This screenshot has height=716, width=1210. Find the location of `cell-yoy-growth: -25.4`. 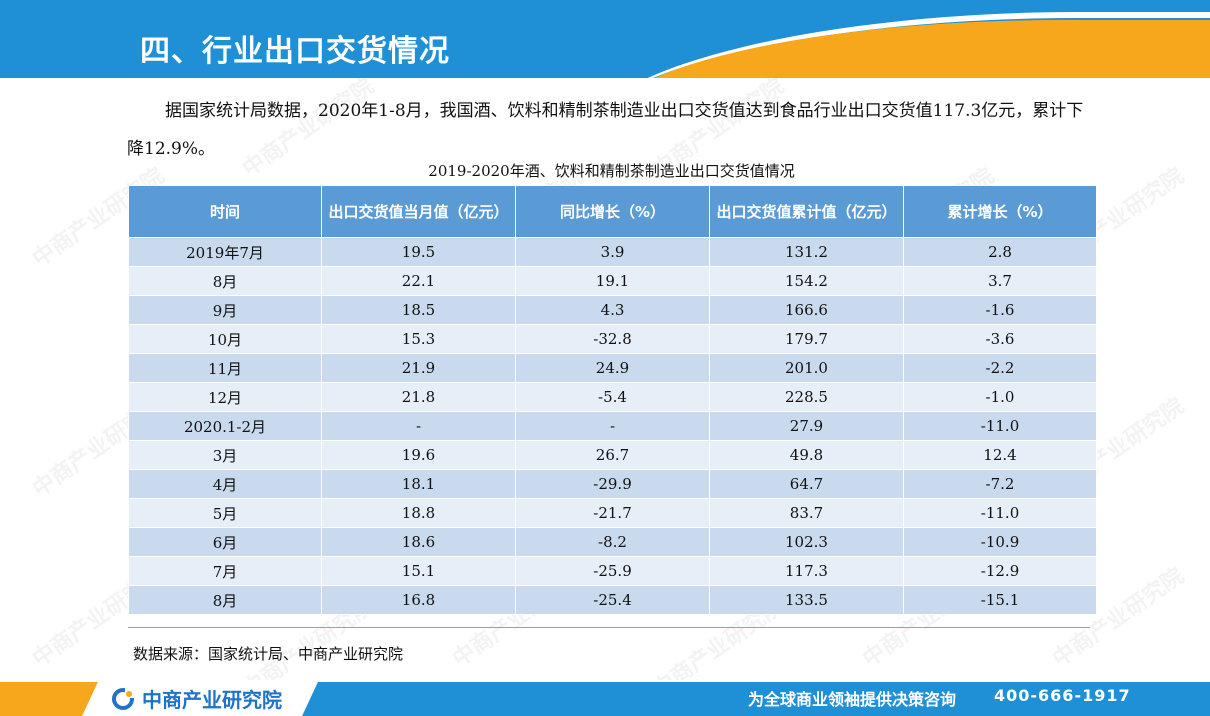

cell-yoy-growth: -25.4 is located at coordinates (612, 600).